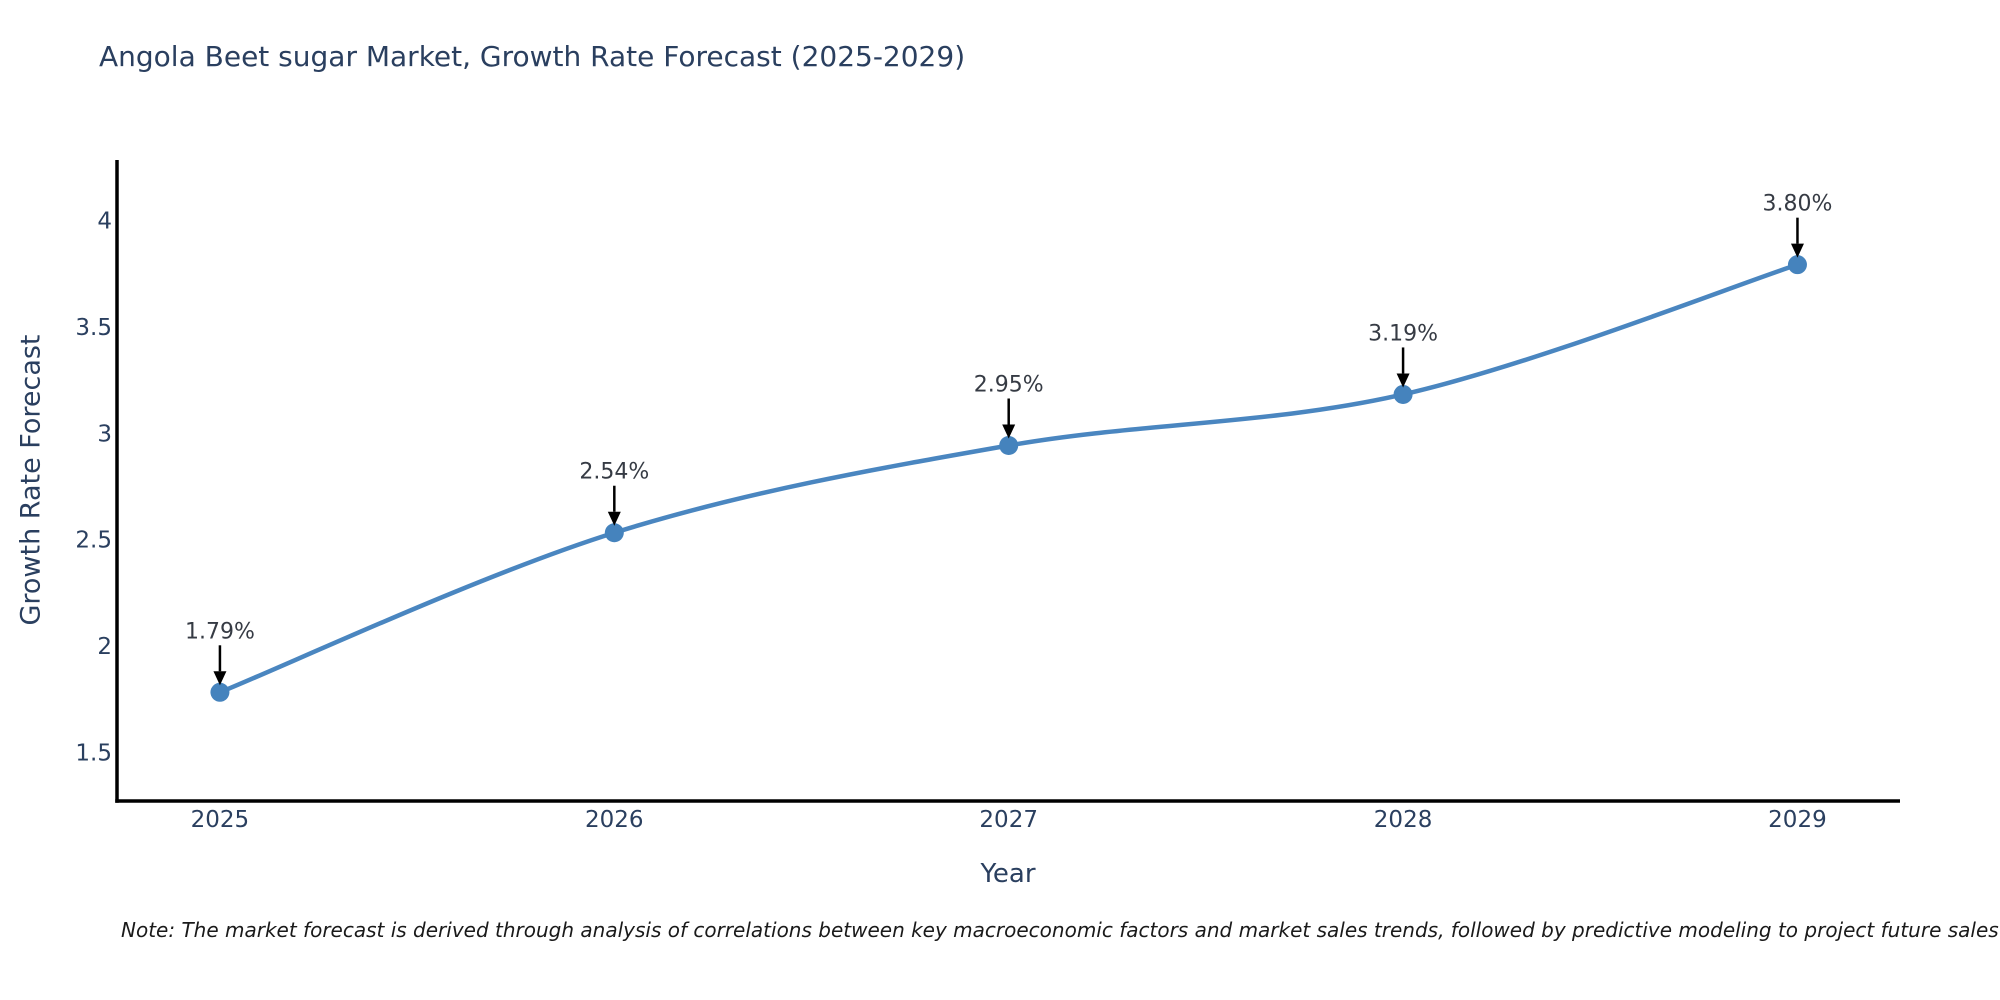 The image size is (2000, 1000). Describe the element at coordinates (1798, 204) in the screenshot. I see `point-label: 3.80%` at that location.